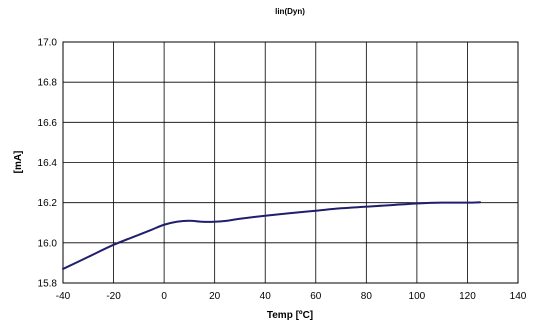 The width and height of the screenshot is (533, 327). Describe the element at coordinates (467, 296) in the screenshot. I see `x-tick-label: 120` at that location.